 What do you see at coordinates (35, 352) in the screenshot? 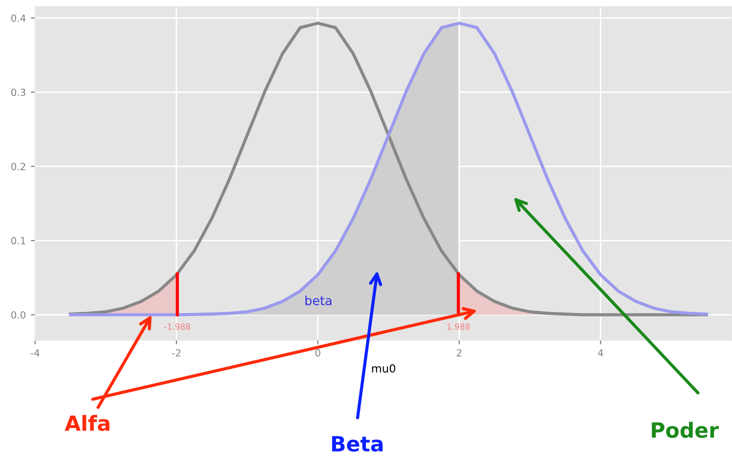
I see `x-tick-label: -4` at bounding box center [35, 352].